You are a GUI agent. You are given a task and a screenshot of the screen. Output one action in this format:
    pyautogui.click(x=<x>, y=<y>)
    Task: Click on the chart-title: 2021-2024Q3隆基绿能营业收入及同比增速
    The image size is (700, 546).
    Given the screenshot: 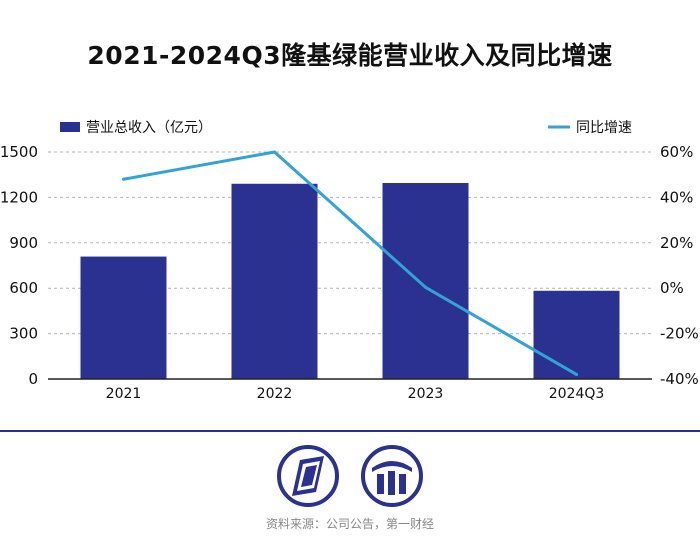 What is the action you would take?
    pyautogui.click(x=350, y=55)
    